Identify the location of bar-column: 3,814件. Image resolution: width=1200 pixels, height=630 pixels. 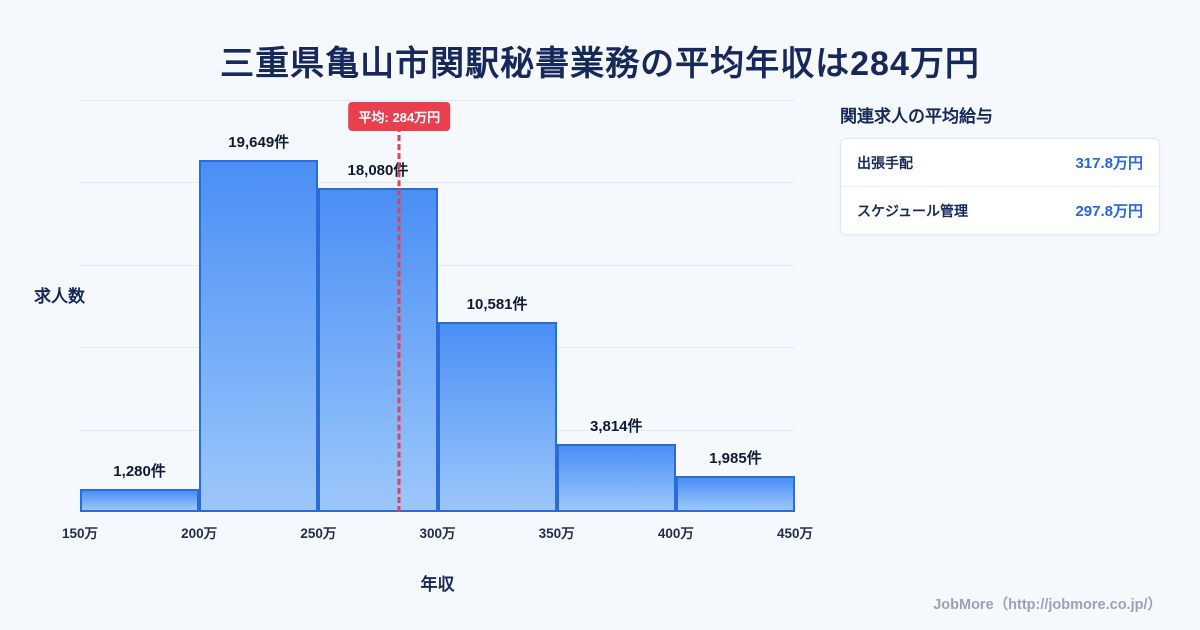
(616, 306).